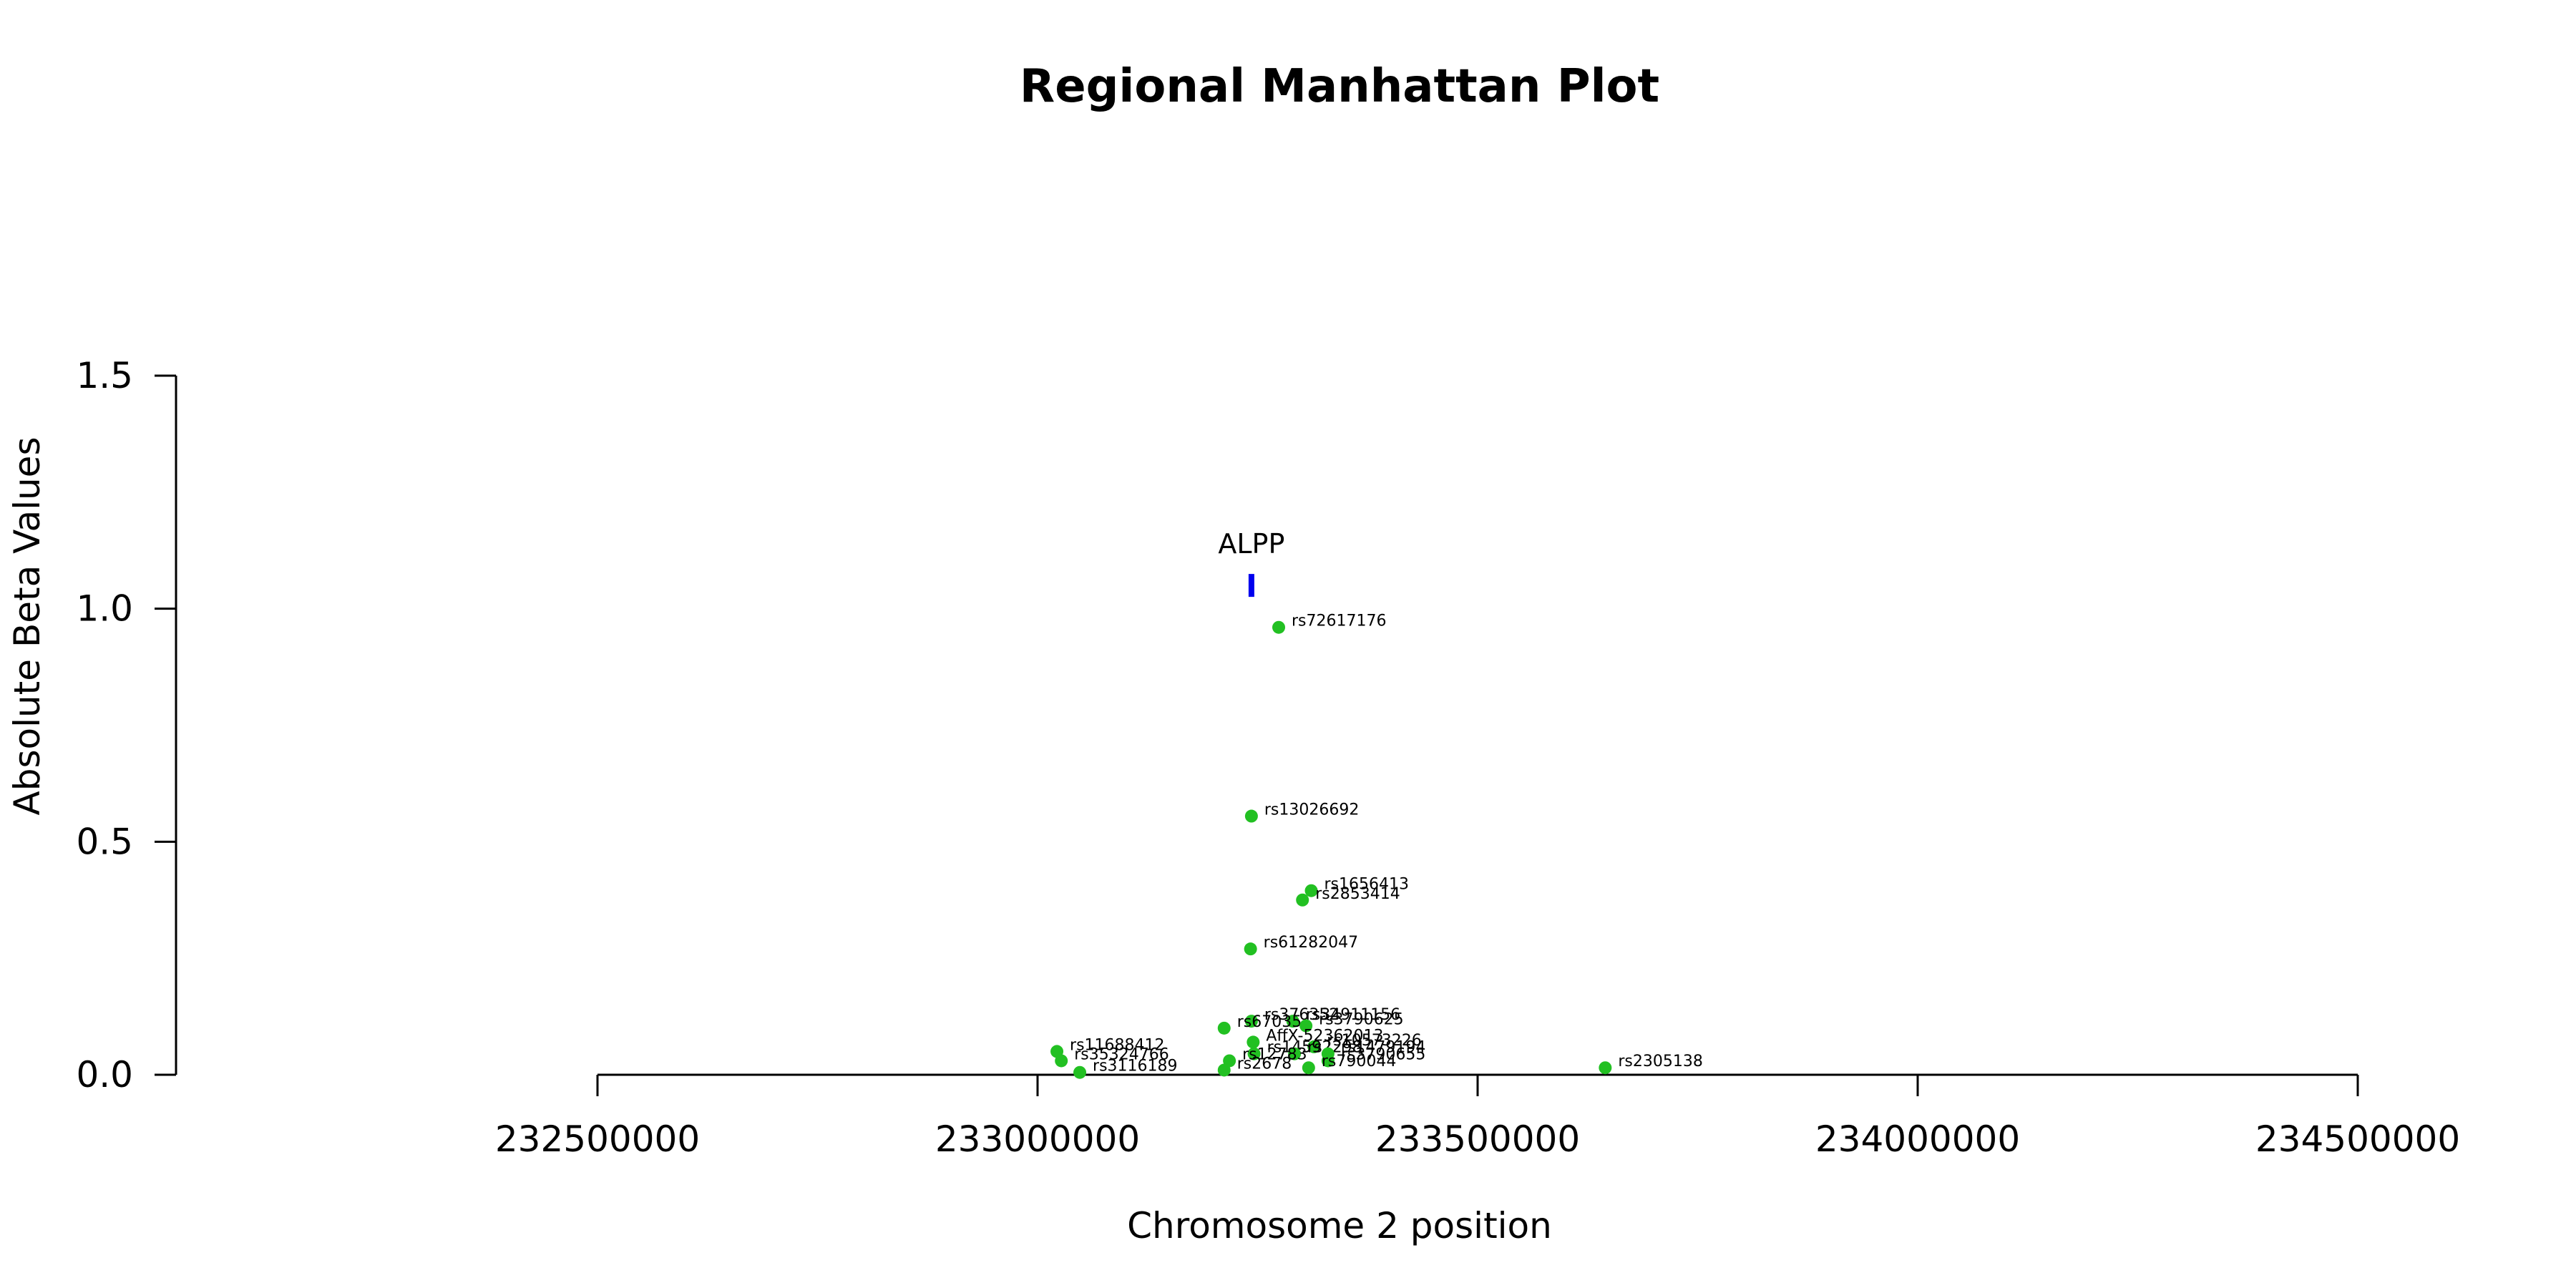 The height and width of the screenshot is (1288, 2576). Describe the element at coordinates (1311, 810) in the screenshot. I see `snp-label: rs13026692` at that location.